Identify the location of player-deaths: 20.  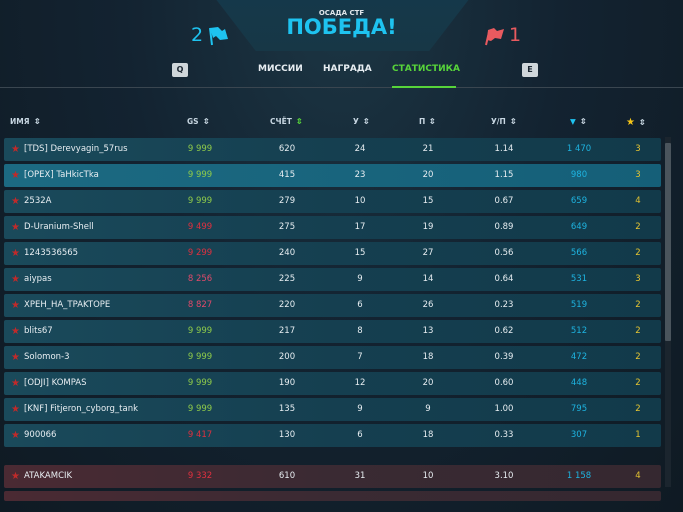
(428, 175).